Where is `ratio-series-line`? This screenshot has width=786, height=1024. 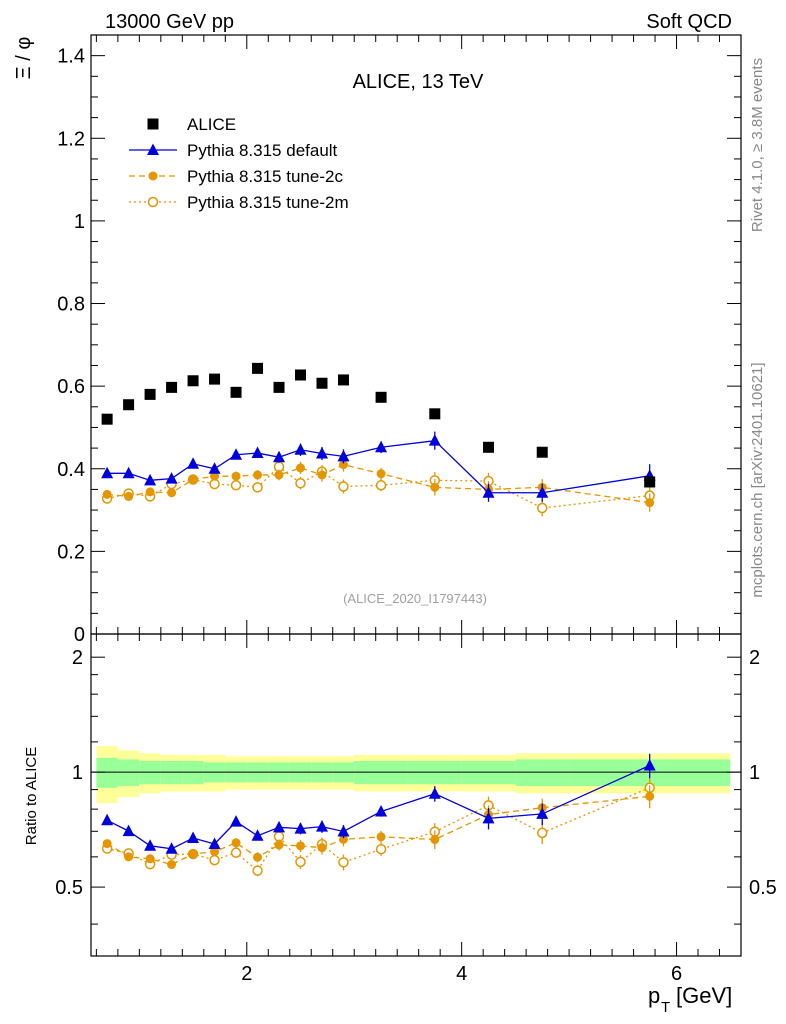 ratio-series-line is located at coordinates (378, 830).